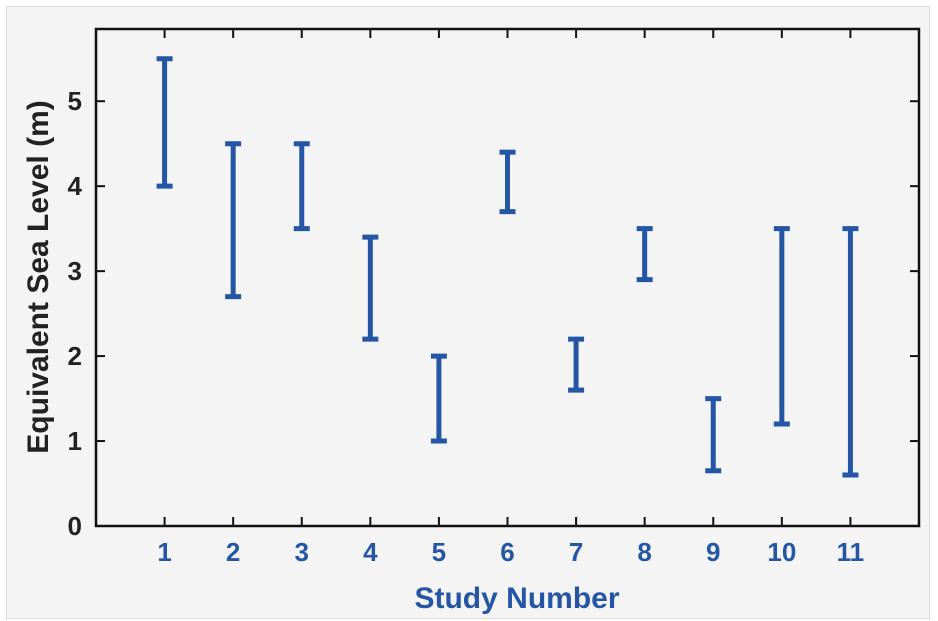 The image size is (938, 621). What do you see at coordinates (576, 552) in the screenshot?
I see `x-tick-label: 7` at bounding box center [576, 552].